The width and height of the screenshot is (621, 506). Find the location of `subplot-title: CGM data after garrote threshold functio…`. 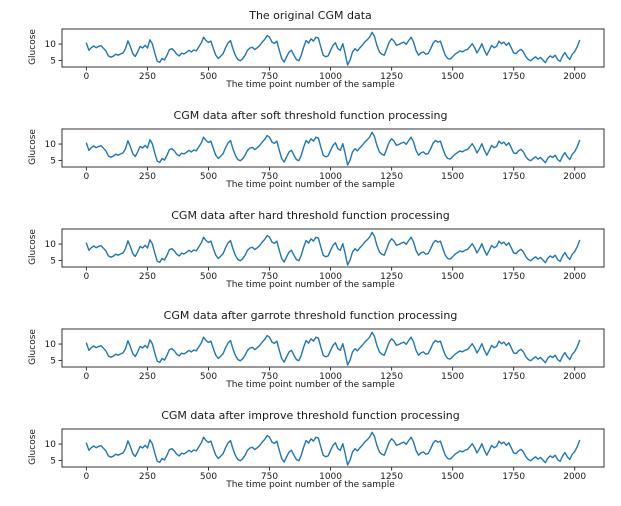

subplot-title: CGM data after garrote threshold functio… is located at coordinates (310, 315).